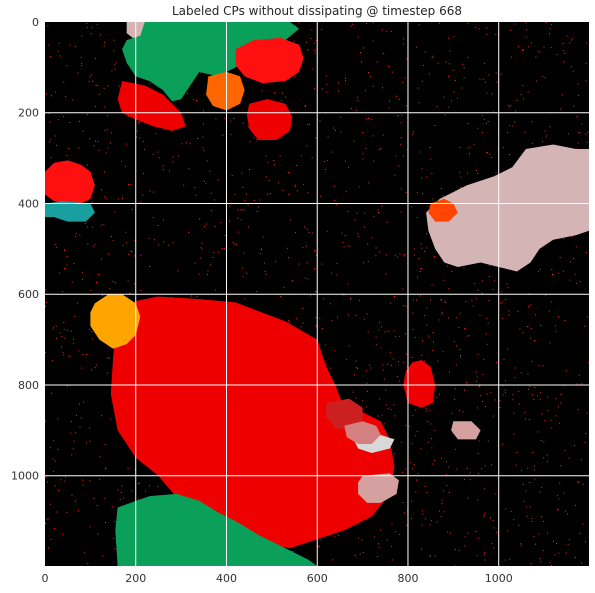 The width and height of the screenshot is (595, 593). Describe the element at coordinates (317, 578) in the screenshot. I see `x-tick-label: 600` at that location.